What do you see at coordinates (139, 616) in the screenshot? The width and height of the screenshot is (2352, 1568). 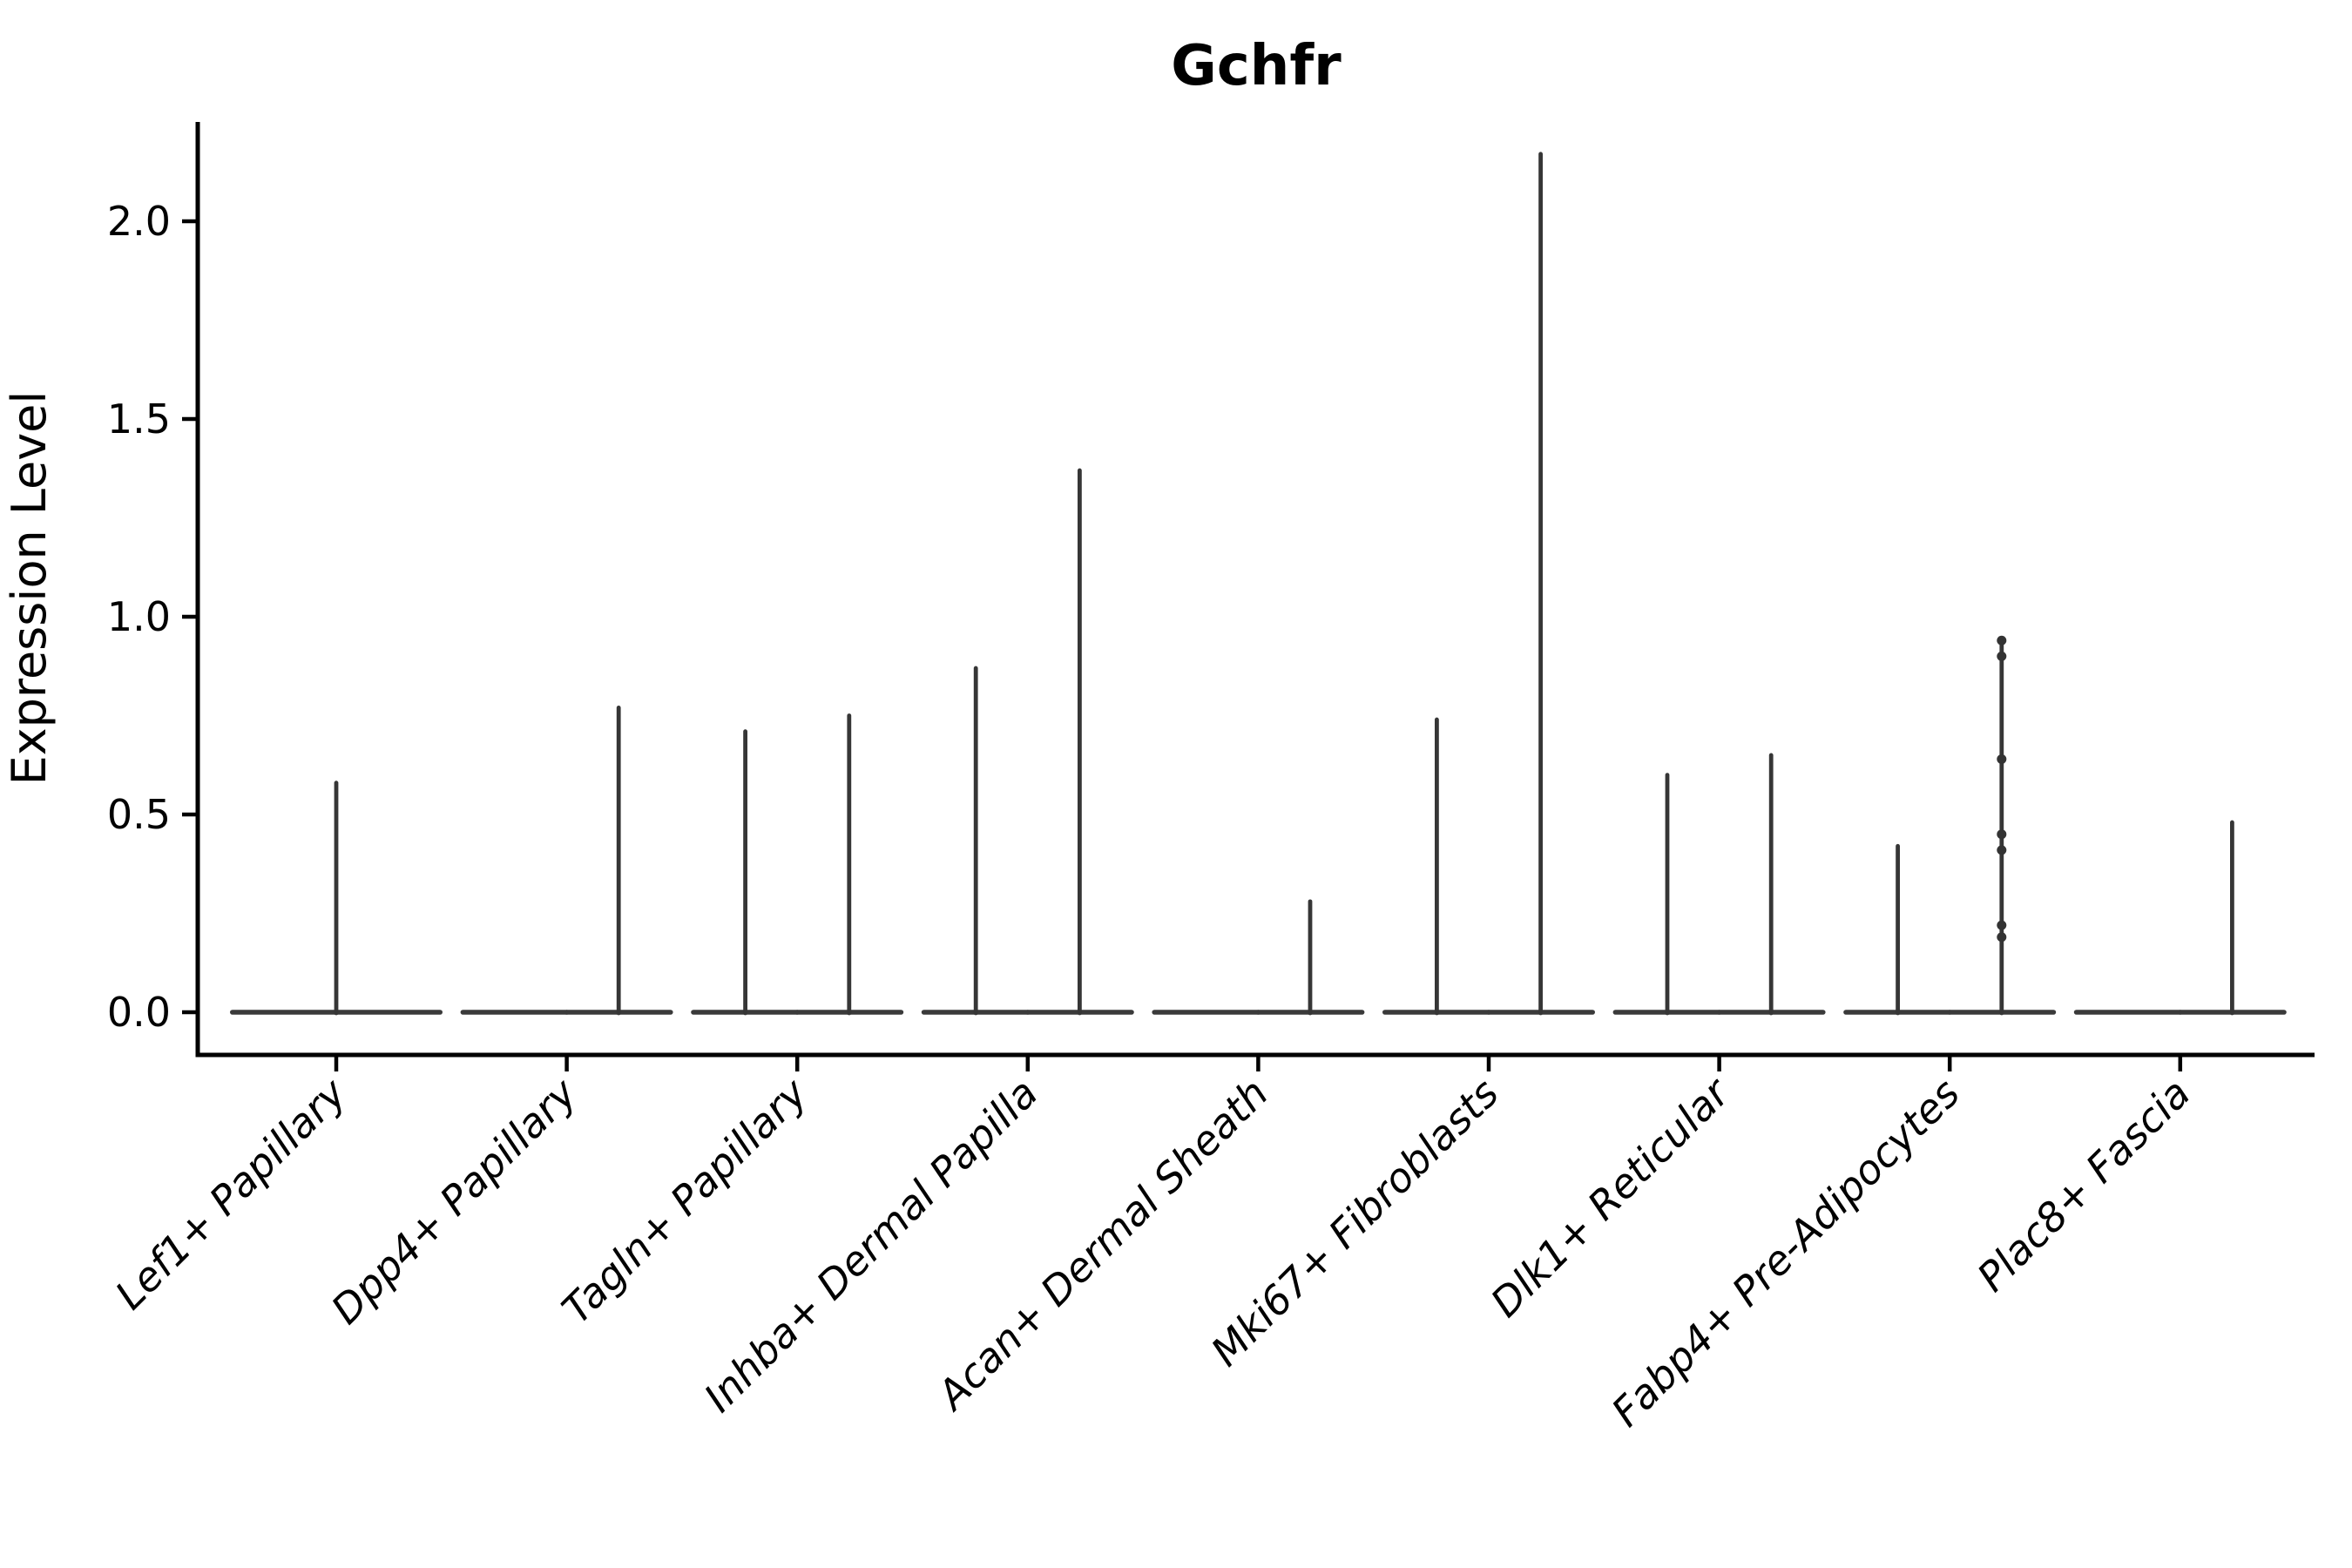 I see `y-tick-label: 1.0` at bounding box center [139, 616].